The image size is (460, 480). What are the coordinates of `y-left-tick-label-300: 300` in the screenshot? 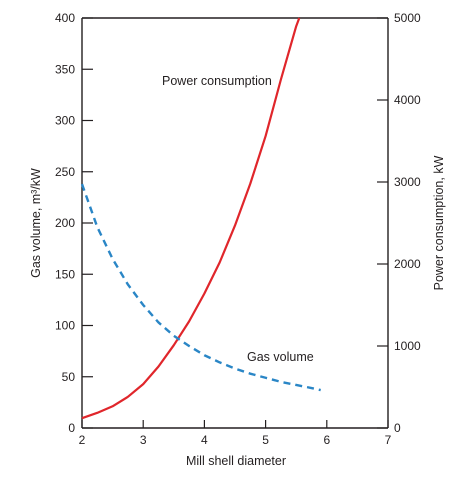 It's located at (65, 121).